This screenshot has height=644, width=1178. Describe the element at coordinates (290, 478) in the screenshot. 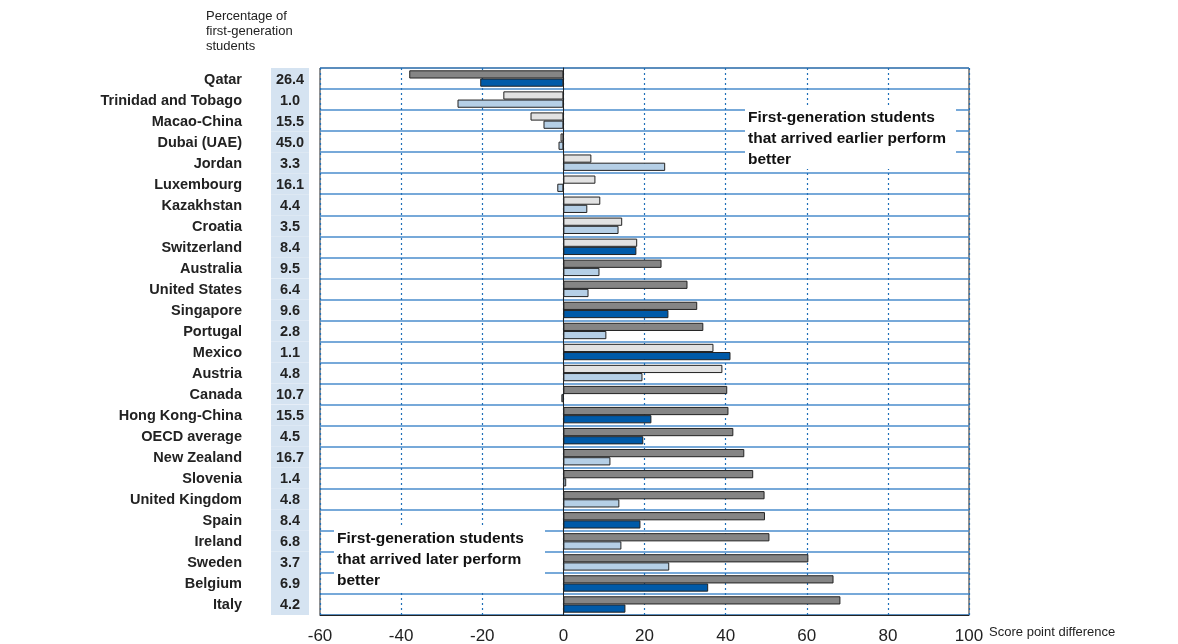

I see `y2-tick-label: 1.4` at that location.